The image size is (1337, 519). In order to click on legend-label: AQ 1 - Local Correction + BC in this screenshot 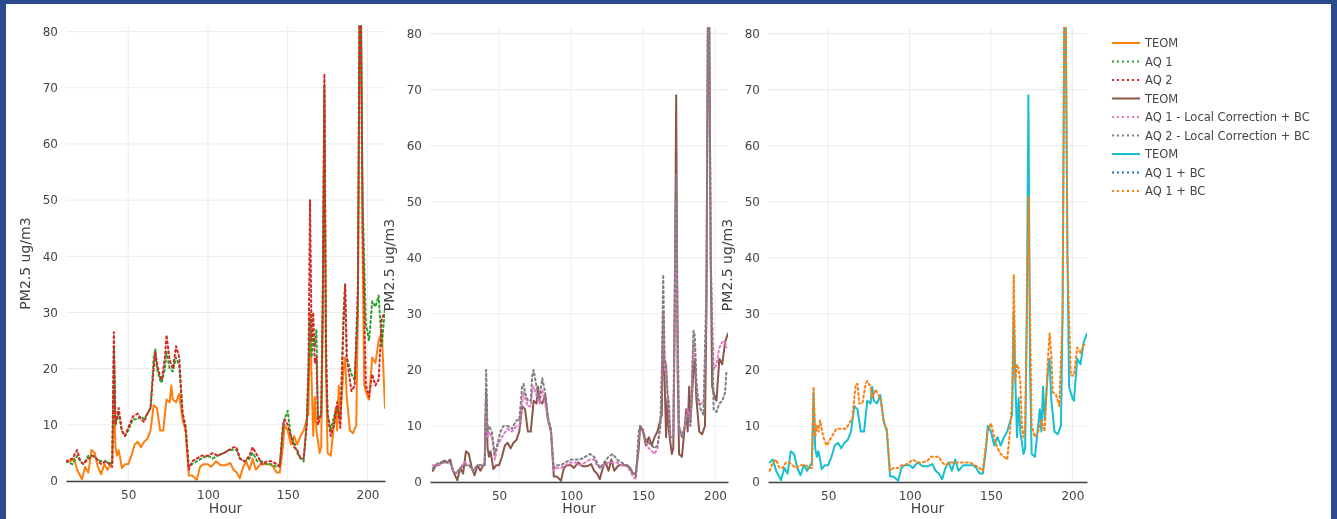, I will do `click(1227, 117)`.